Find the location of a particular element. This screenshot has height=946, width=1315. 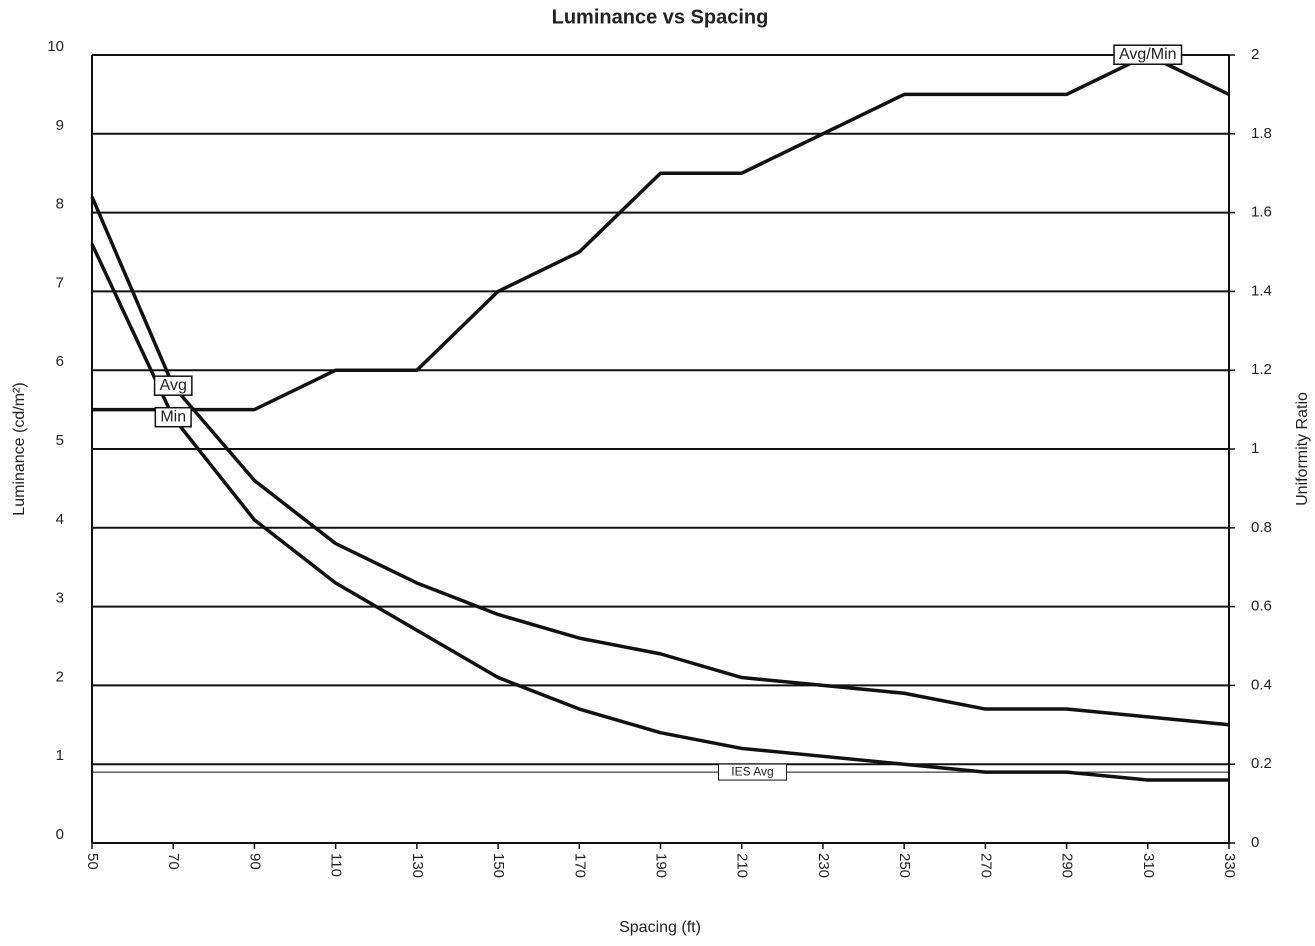

reference-label: IES Avg is located at coordinates (752, 771).